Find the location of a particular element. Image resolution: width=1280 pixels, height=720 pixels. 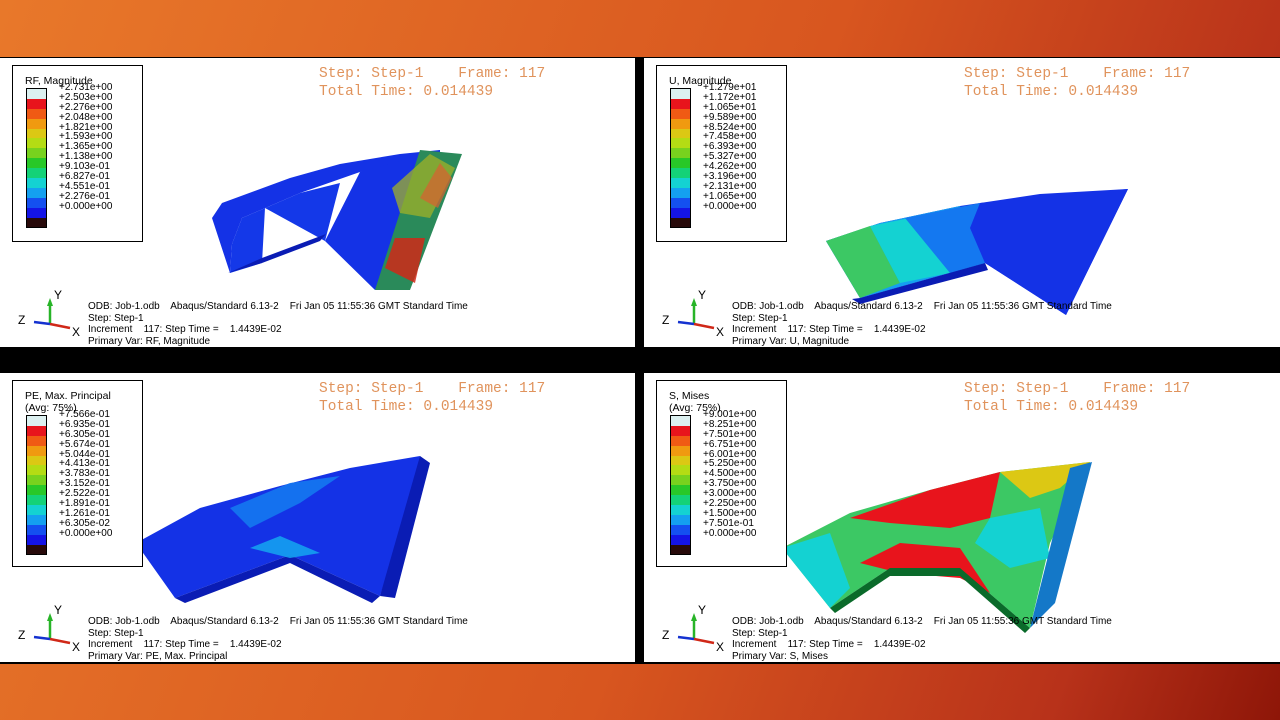

legend-value: +3.750e+00 is located at coordinates (730, 484).